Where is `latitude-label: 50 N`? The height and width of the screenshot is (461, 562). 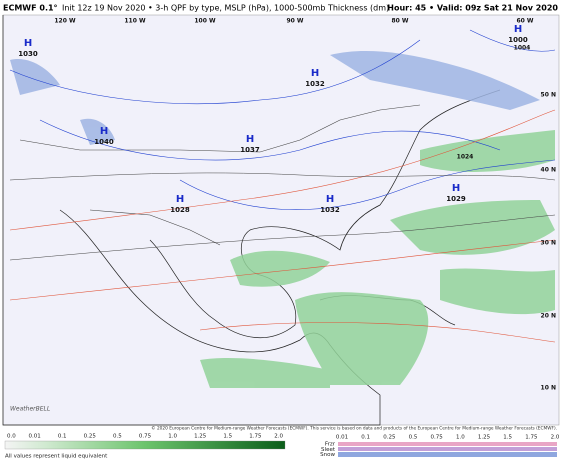
latitude-label: 50 N is located at coordinates (548, 95).